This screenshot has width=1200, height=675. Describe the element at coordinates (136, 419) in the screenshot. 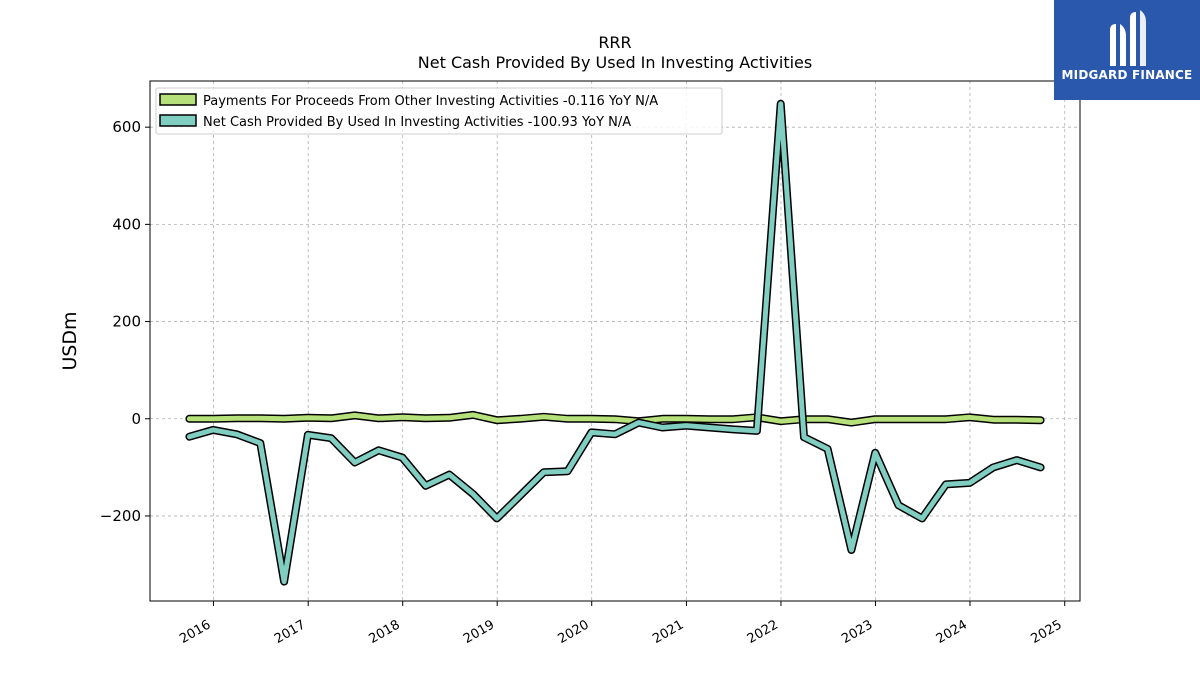

I see `y-tick-label: 0` at that location.